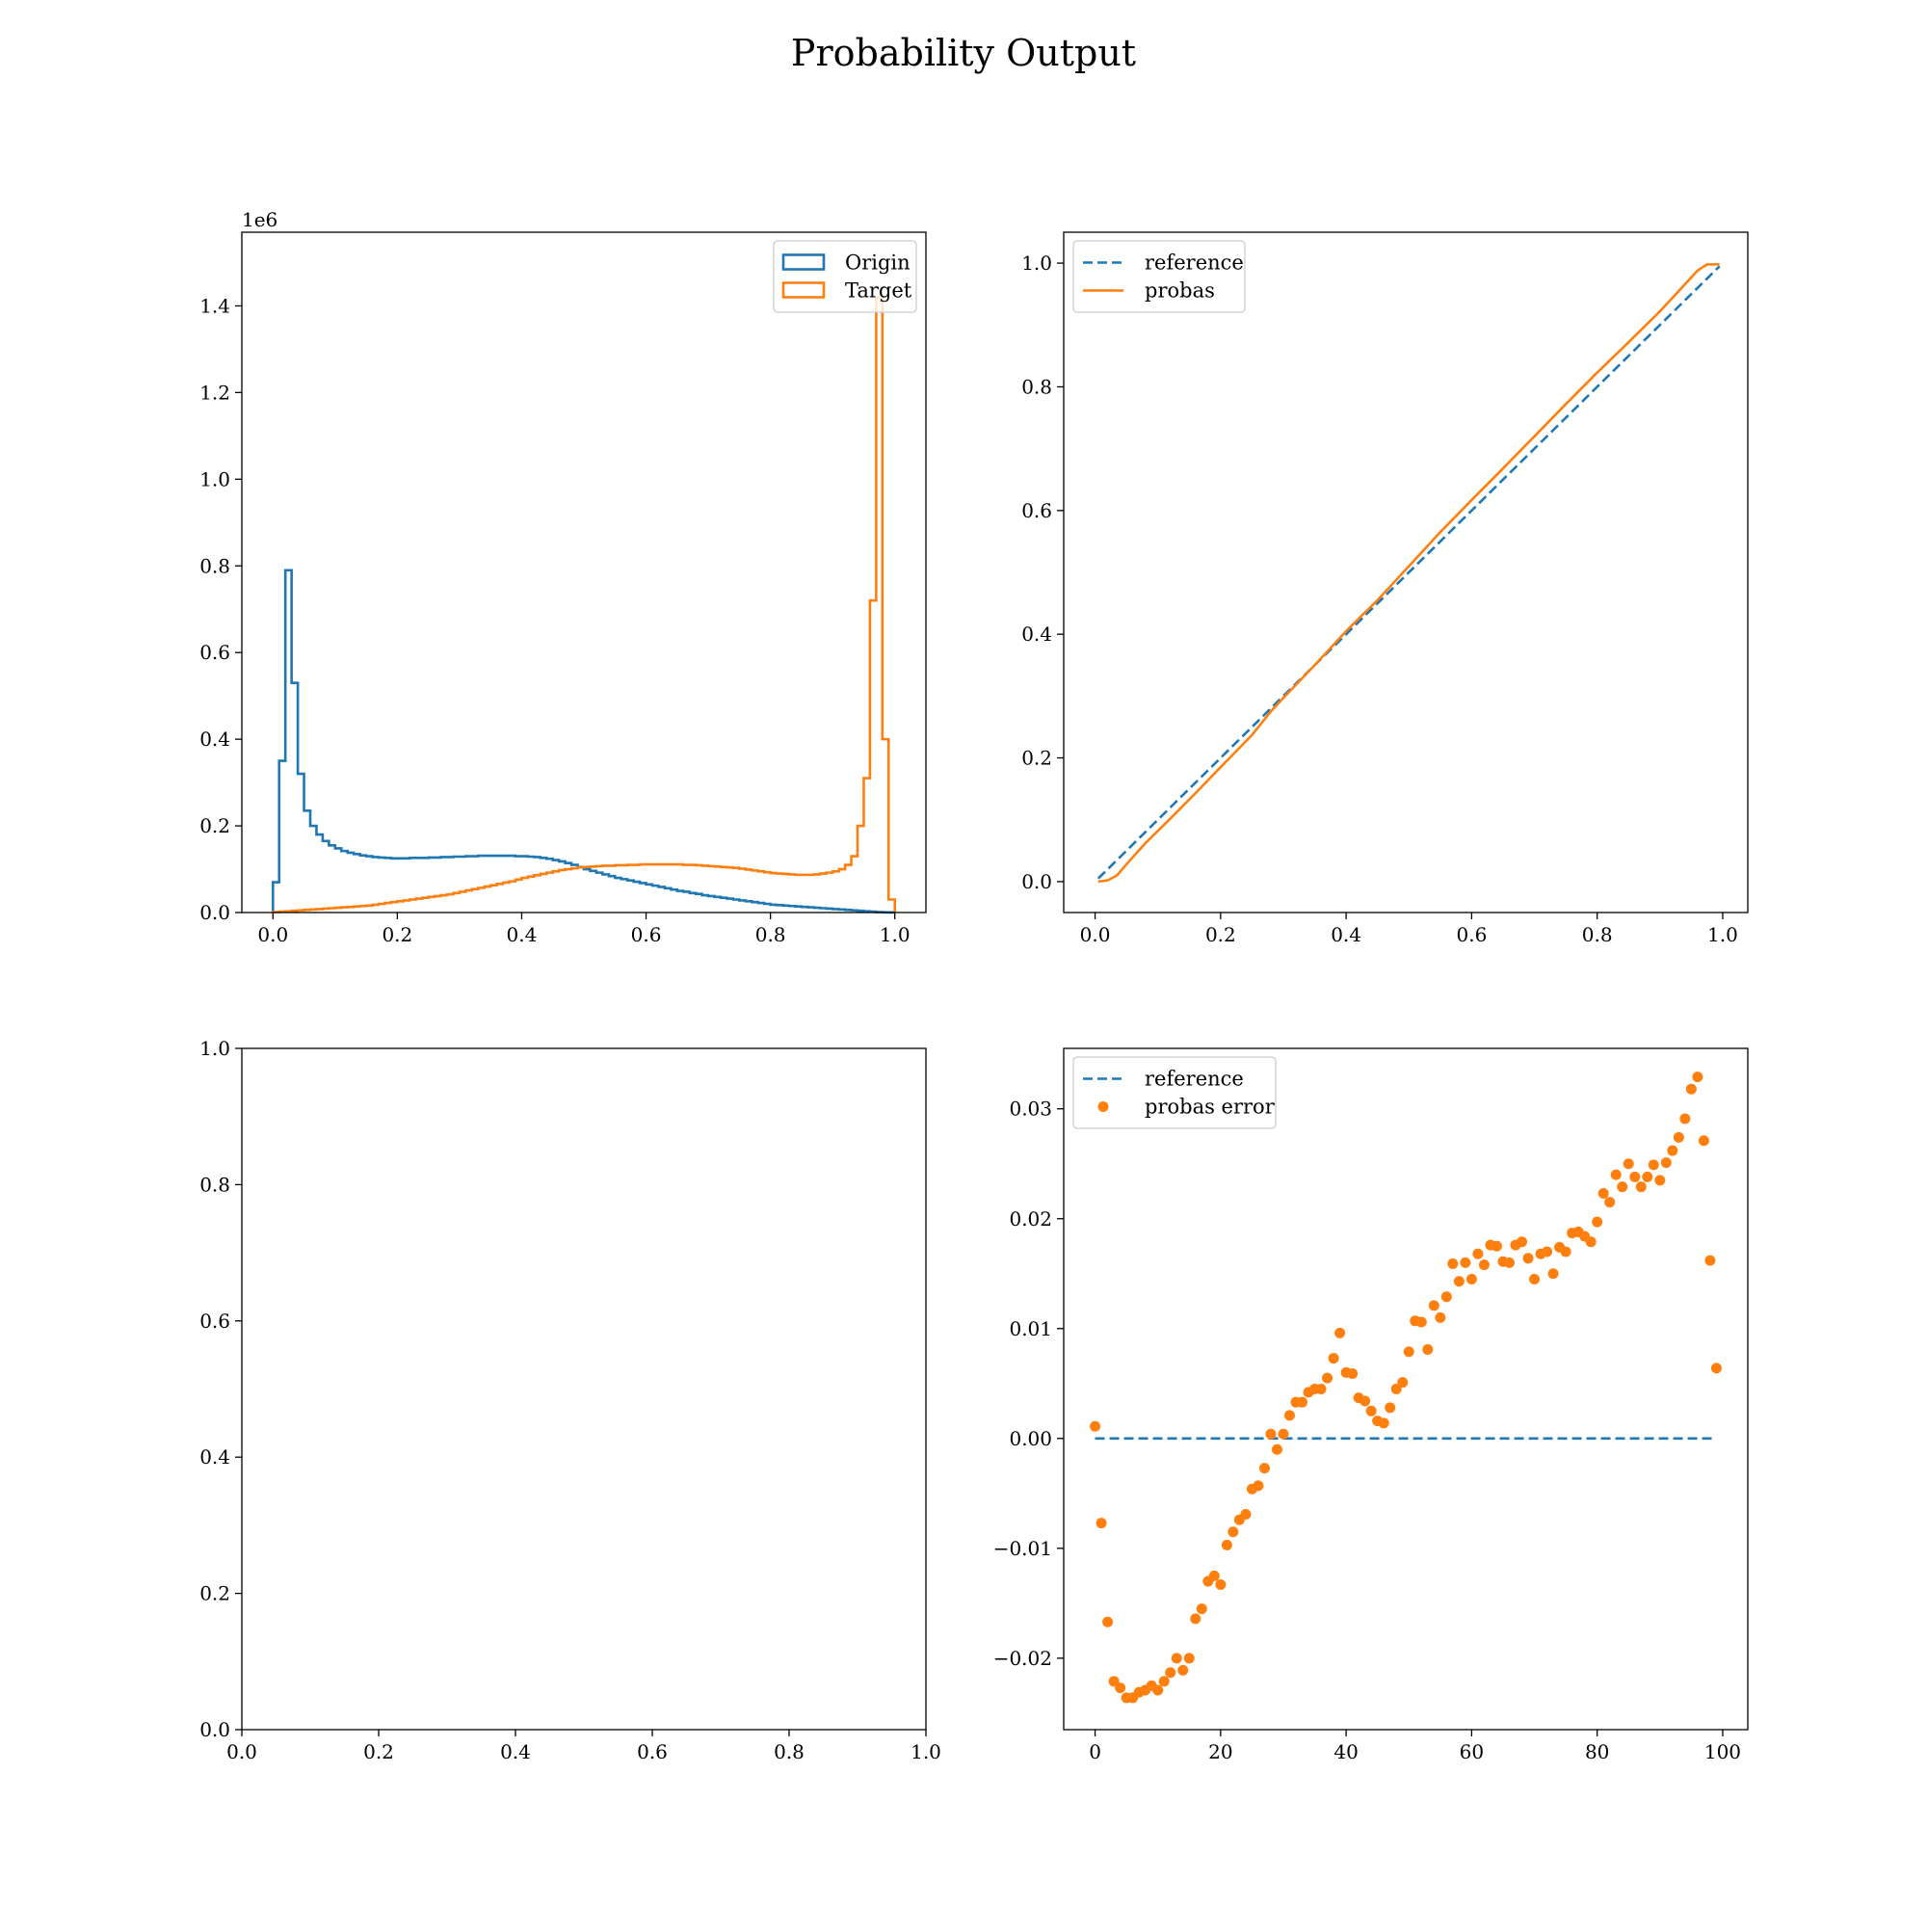 The width and height of the screenshot is (1927, 1932). What do you see at coordinates (1471, 934) in the screenshot?
I see `x-tick-label: 0.6` at bounding box center [1471, 934].